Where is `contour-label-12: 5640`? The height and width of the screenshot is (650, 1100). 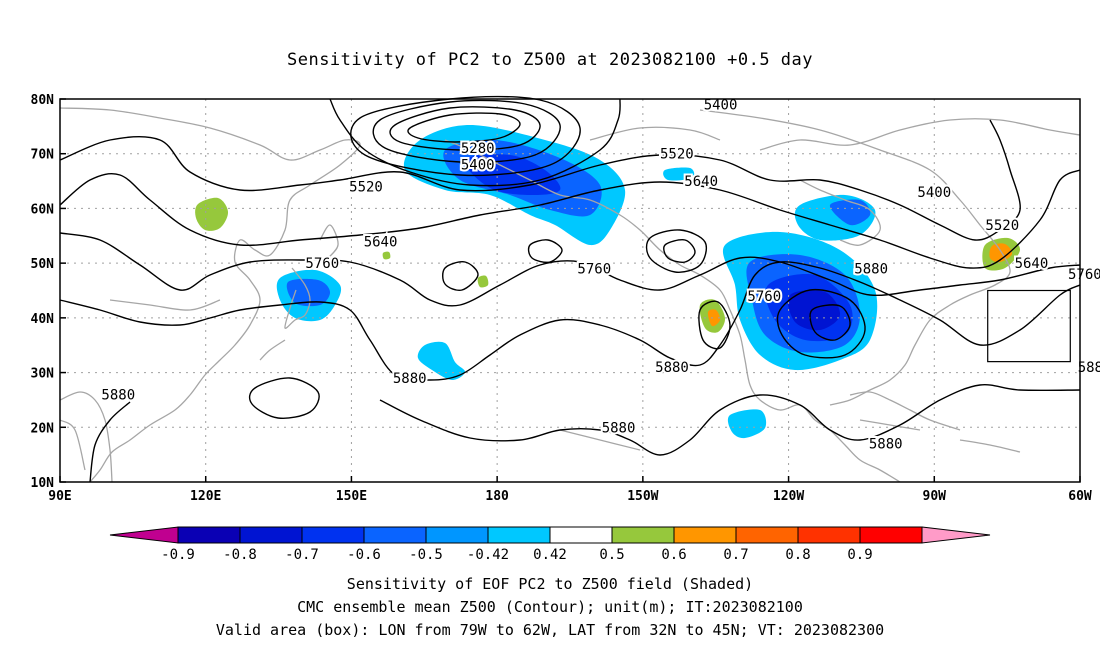
contour-label-12: 5640 is located at coordinates (1032, 264).